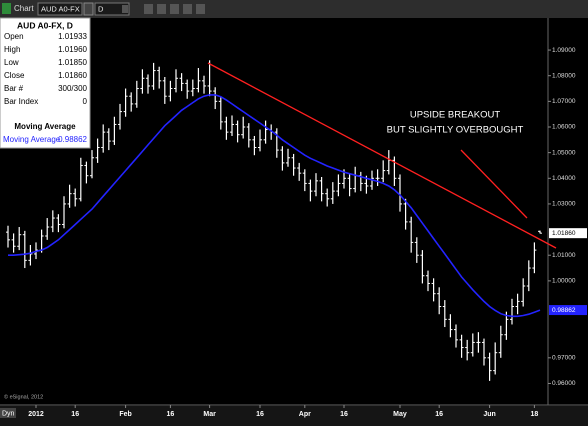 This screenshot has height=426, width=588. I want to click on time-axis-bg, so click(294, 416).